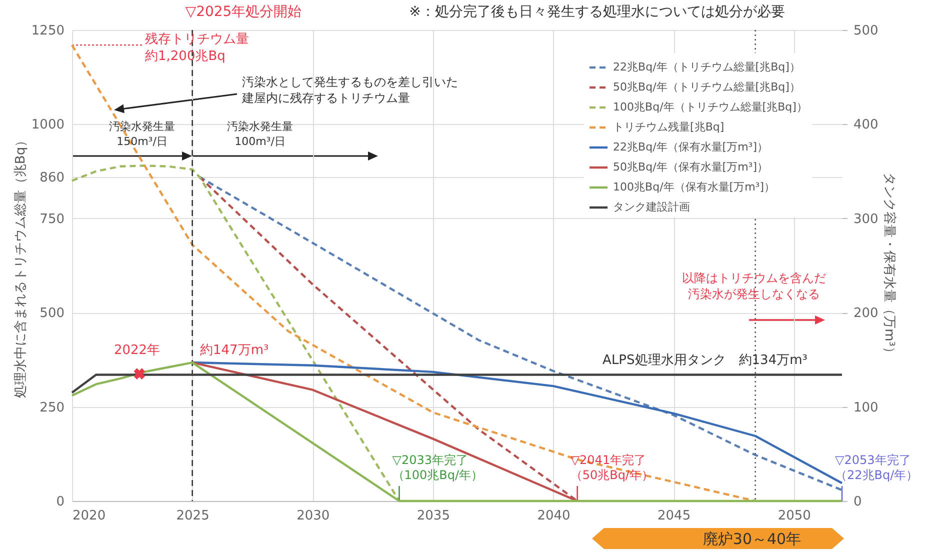  Describe the element at coordinates (52, 178) in the screenshot. I see `y-tick-label: 860` at that location.